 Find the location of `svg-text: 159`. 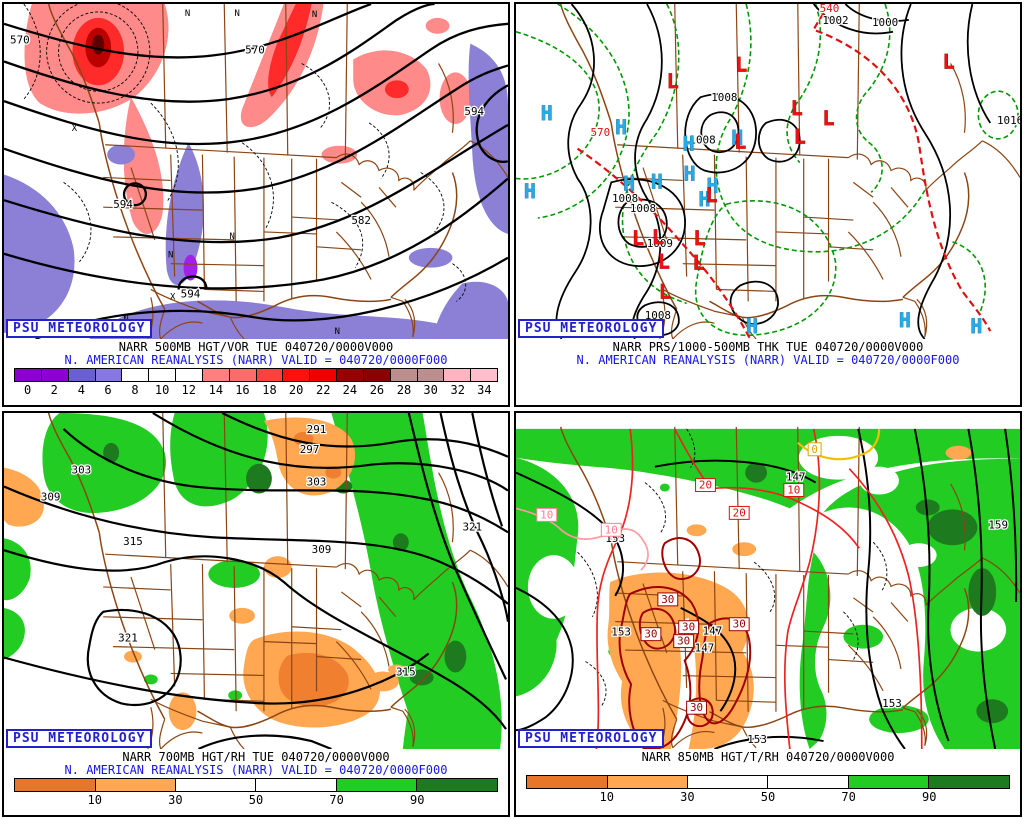

svg-text: 159 is located at coordinates (998, 524).